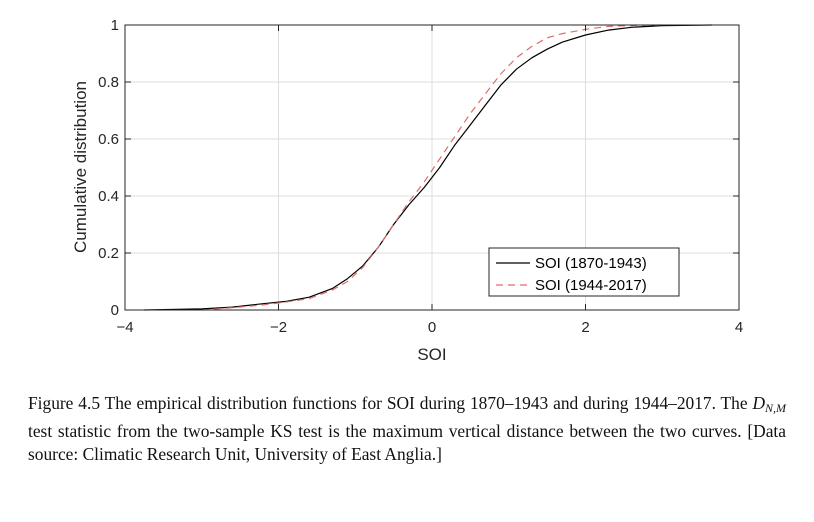  Describe the element at coordinates (80, 167) in the screenshot. I see `y-axis-label: Cumulative distribution` at that location.